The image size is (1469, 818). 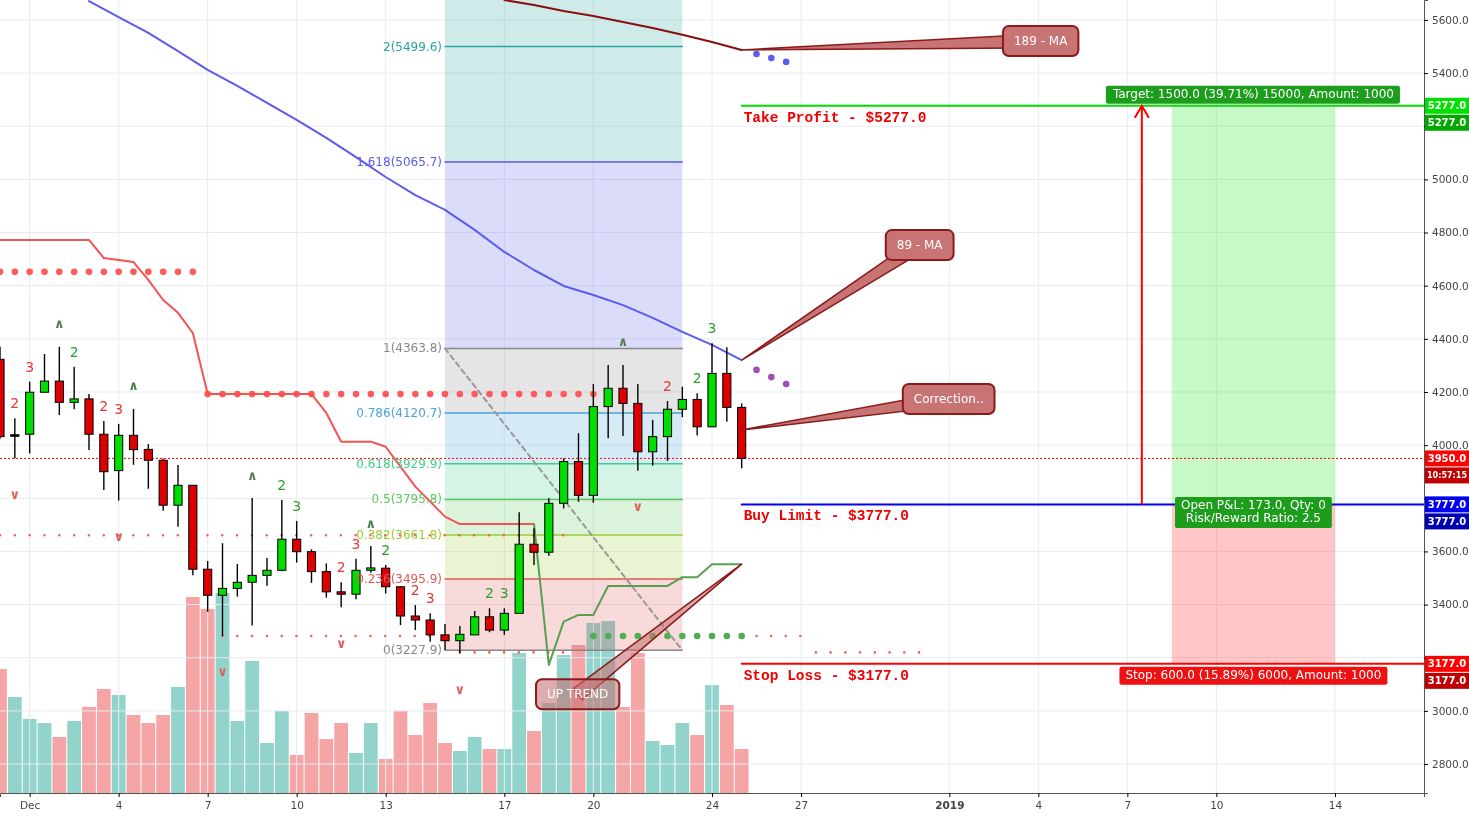 I want to click on y-tick-label: 4000.0, so click(x=1450, y=444).